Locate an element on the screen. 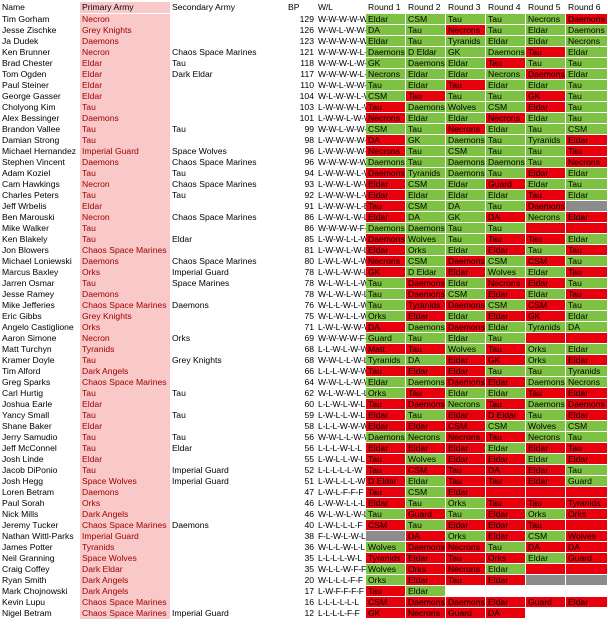  round-2-result: Wolves is located at coordinates (426, 239).